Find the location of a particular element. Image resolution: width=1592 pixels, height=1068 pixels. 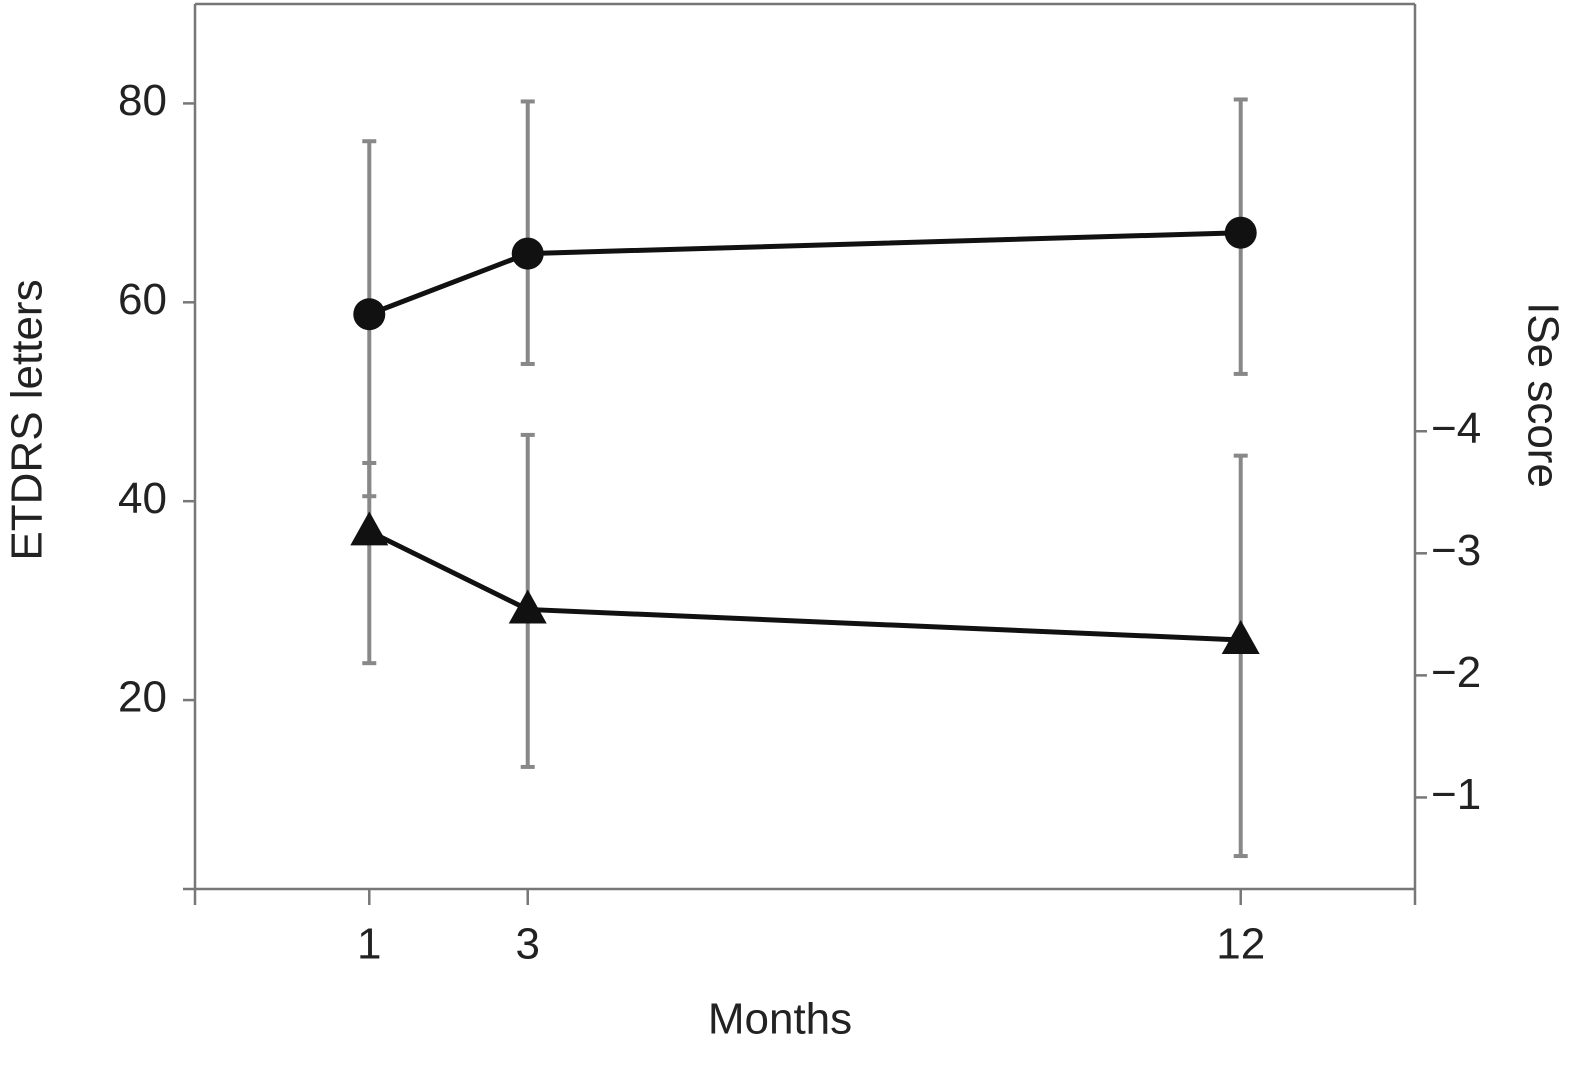

y2-axis-label: ISe score is located at coordinates (1542, 395).